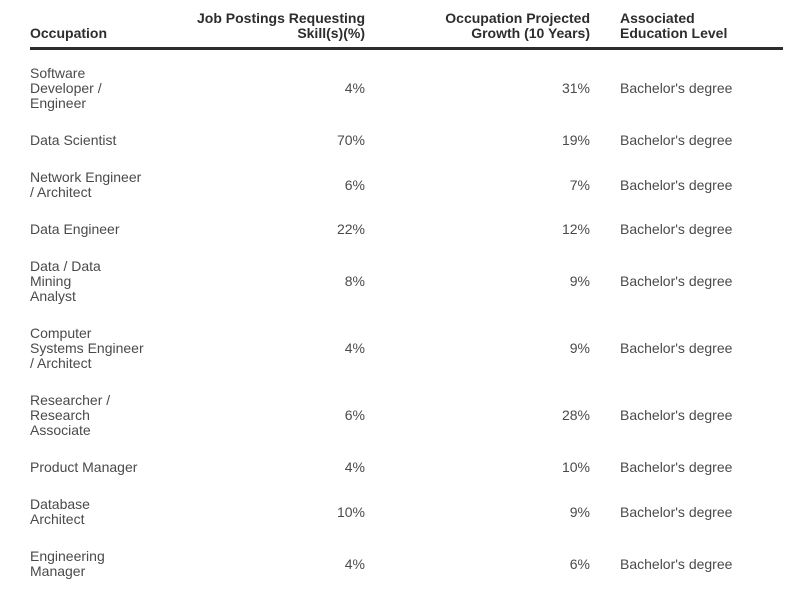 The image size is (800, 590). I want to click on projected-growth-cell: 12%, so click(477, 229).